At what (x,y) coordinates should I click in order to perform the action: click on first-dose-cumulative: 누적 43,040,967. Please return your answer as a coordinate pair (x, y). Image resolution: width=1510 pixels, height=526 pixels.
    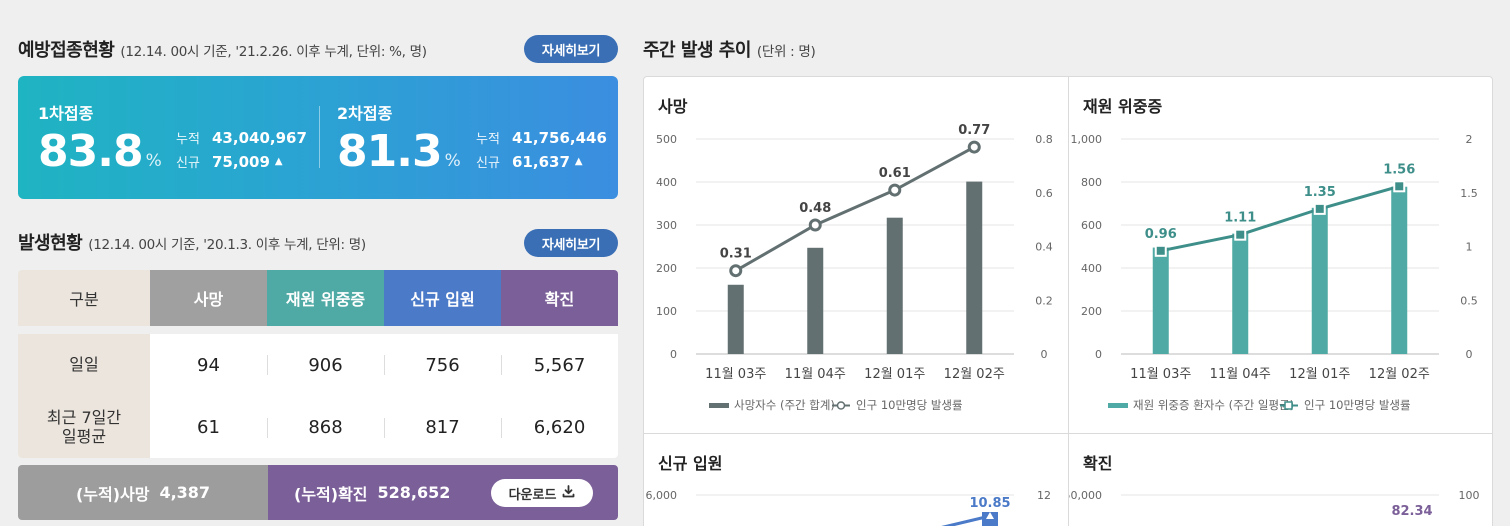
    Looking at the image, I should click on (241, 138).